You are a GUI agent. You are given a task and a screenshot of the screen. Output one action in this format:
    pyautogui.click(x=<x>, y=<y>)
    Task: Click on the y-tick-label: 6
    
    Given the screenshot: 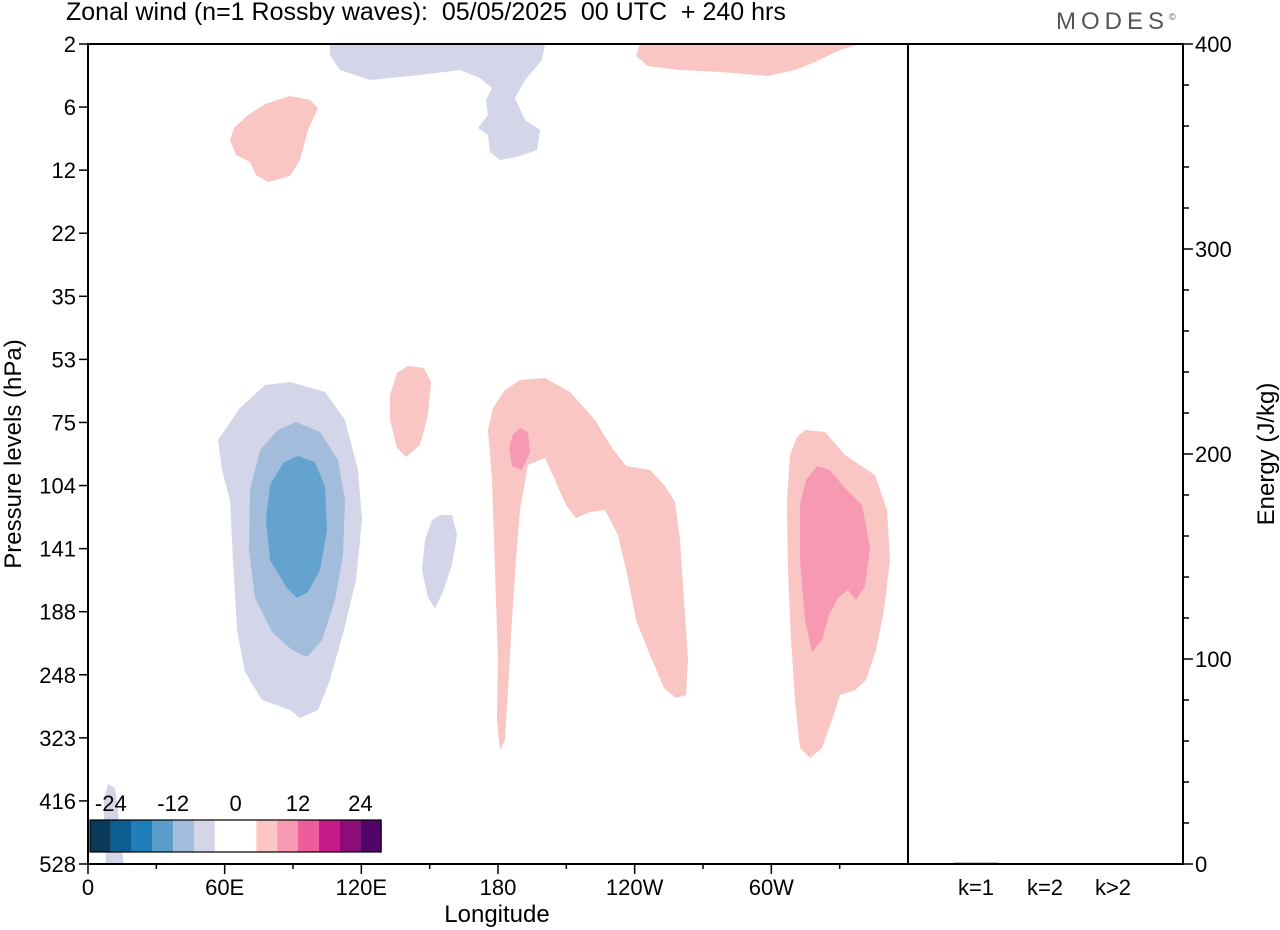 What is the action you would take?
    pyautogui.click(x=70, y=107)
    